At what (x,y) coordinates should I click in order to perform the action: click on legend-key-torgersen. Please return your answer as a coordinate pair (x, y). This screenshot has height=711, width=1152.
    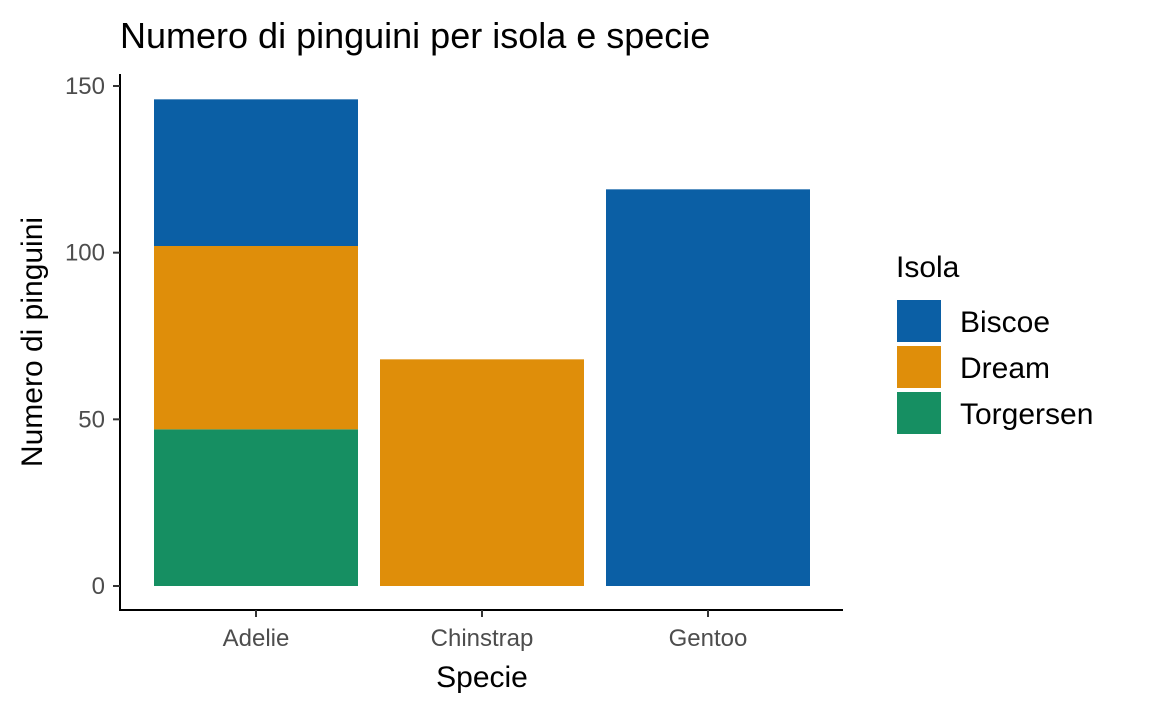
    Looking at the image, I should click on (919, 413).